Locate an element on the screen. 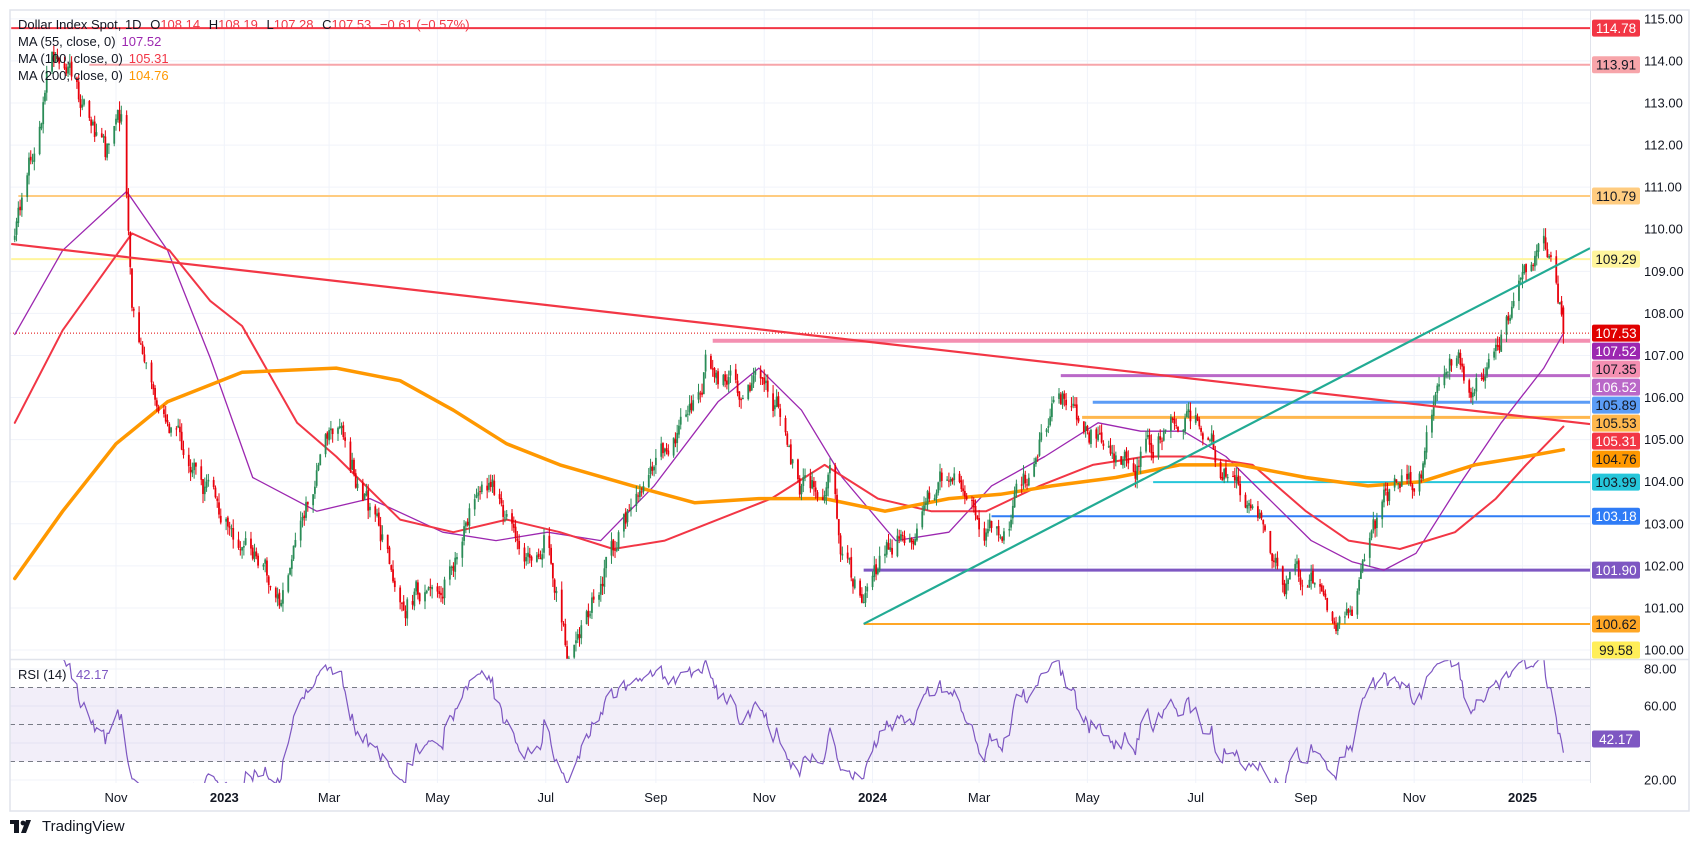 This screenshot has height=846, width=1700. level-price-label: 105.89 is located at coordinates (1615, 405).